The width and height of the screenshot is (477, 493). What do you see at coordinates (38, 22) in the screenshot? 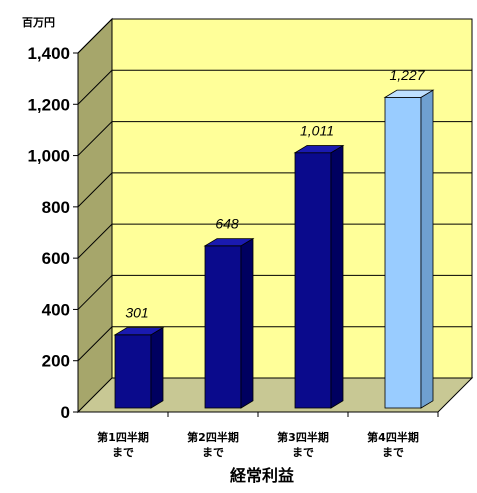
I see `y-axis-unit: 百万円` at bounding box center [38, 22].